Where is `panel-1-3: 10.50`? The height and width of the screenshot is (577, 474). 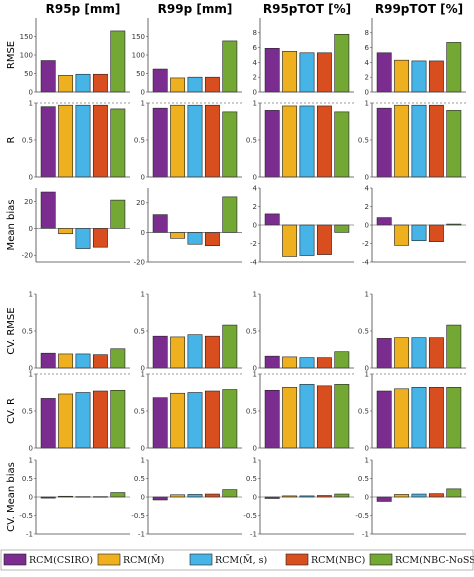
panel-1-3: 10.50 is located at coordinates (188, 331).